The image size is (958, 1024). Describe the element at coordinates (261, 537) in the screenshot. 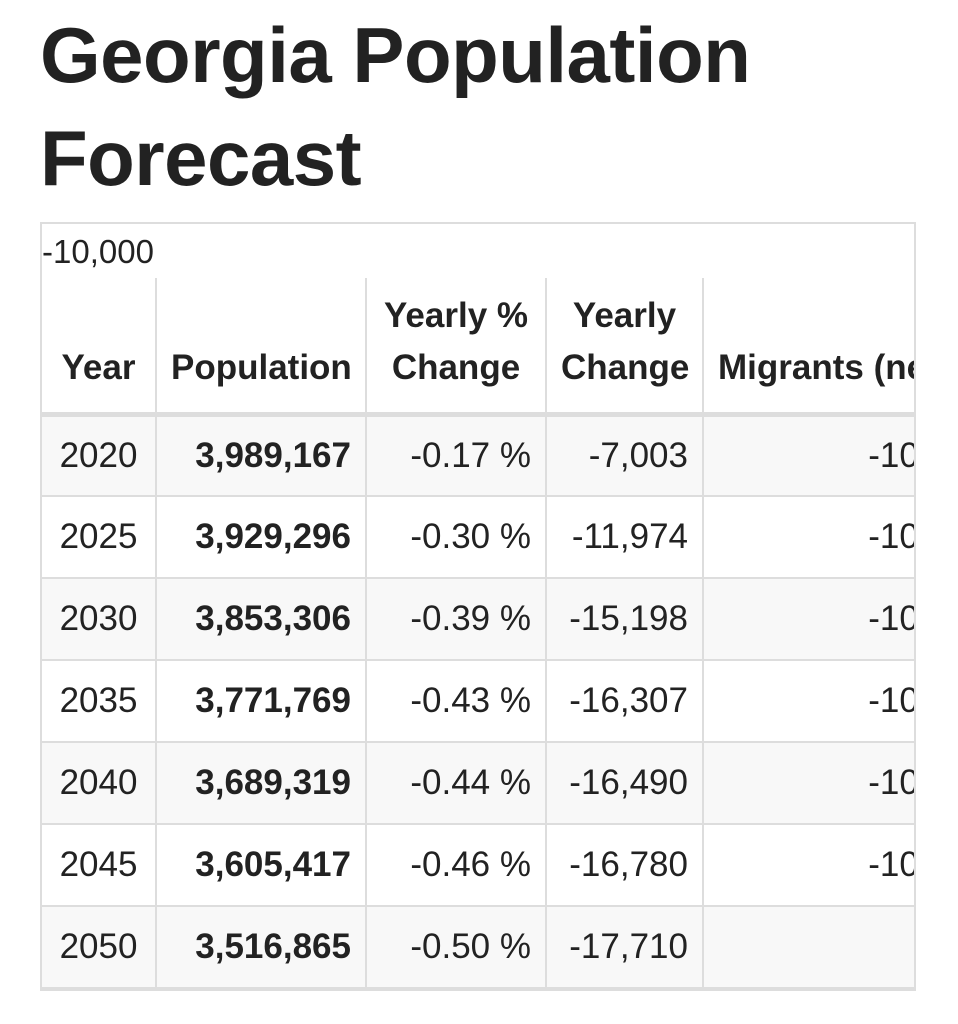

I see `cell-population: 3,929,296` at that location.